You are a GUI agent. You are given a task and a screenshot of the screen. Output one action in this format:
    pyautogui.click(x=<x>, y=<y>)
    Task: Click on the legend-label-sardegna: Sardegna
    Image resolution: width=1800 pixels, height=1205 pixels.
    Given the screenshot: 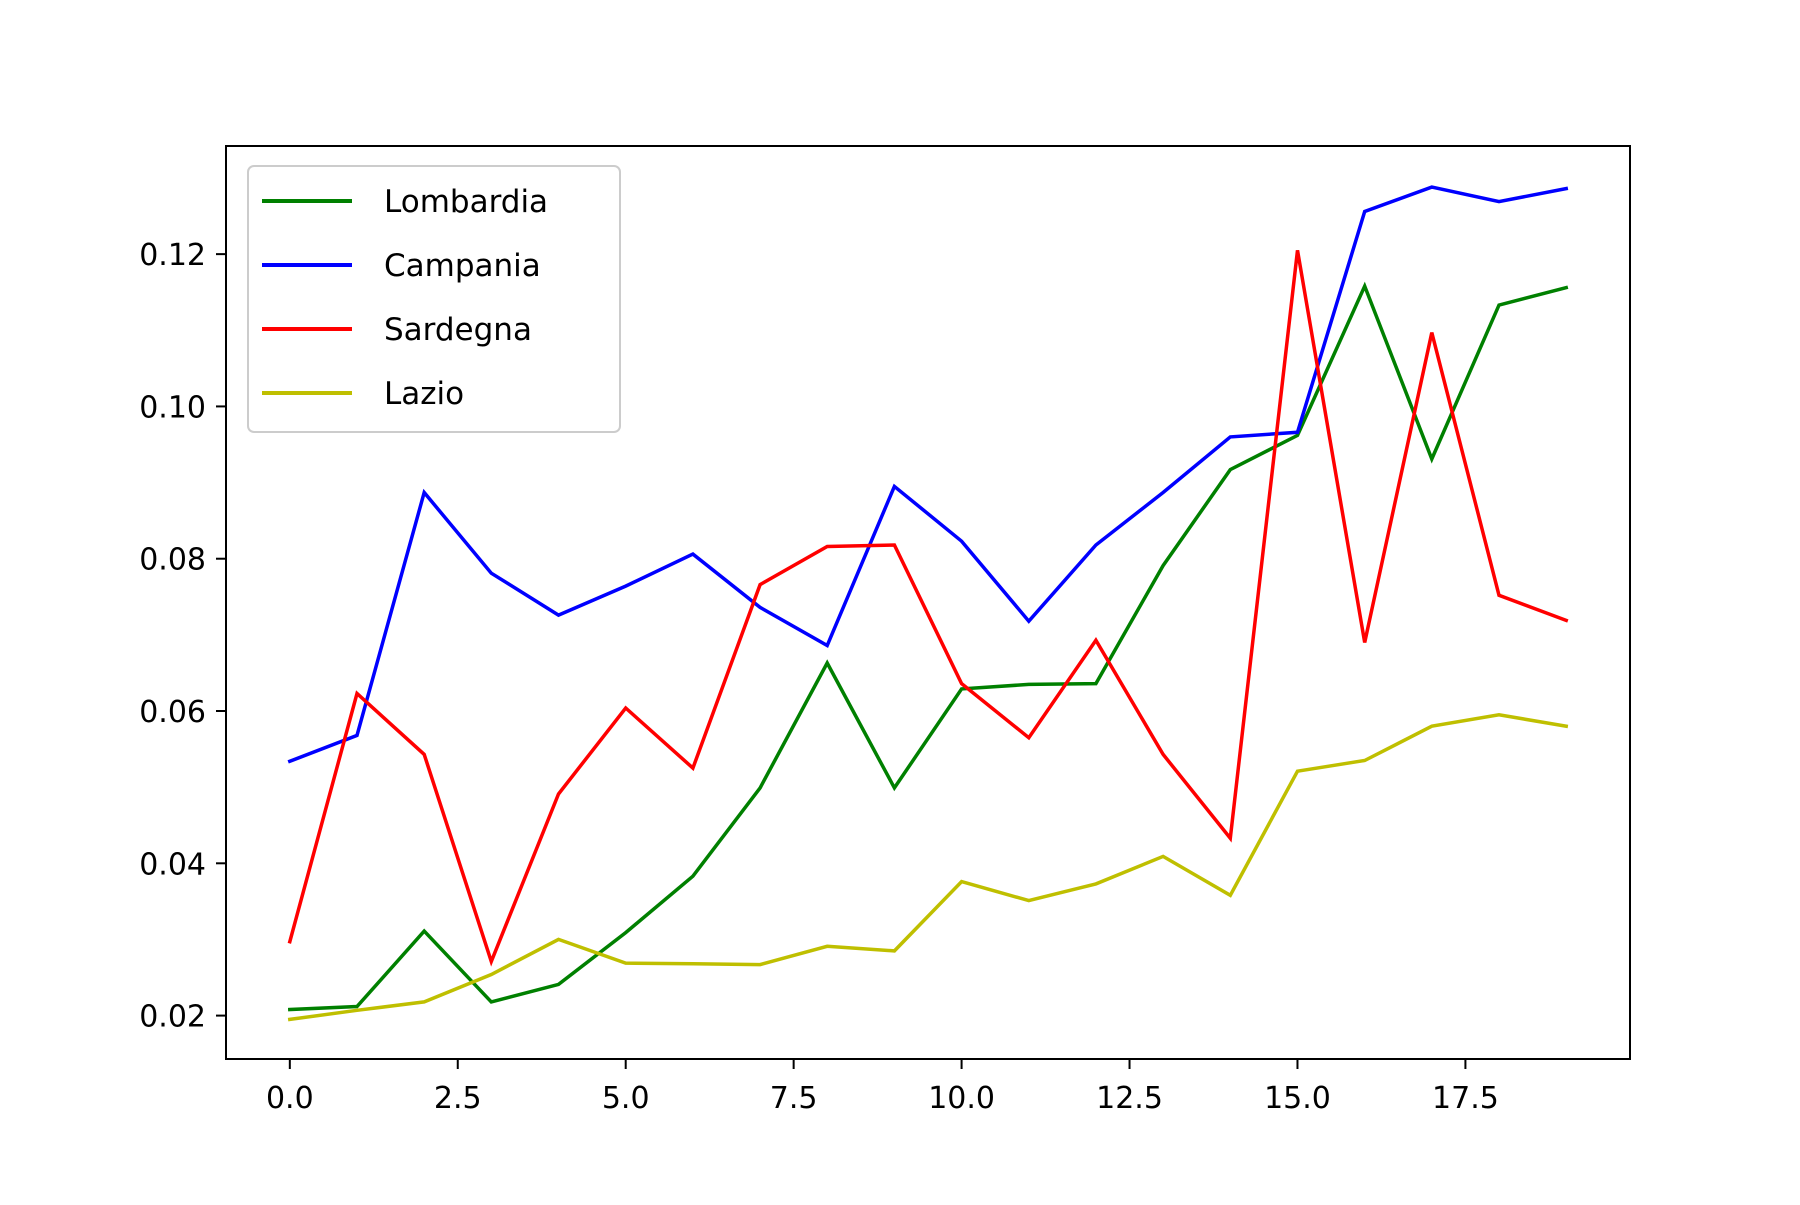 What is the action you would take?
    pyautogui.click(x=458, y=330)
    